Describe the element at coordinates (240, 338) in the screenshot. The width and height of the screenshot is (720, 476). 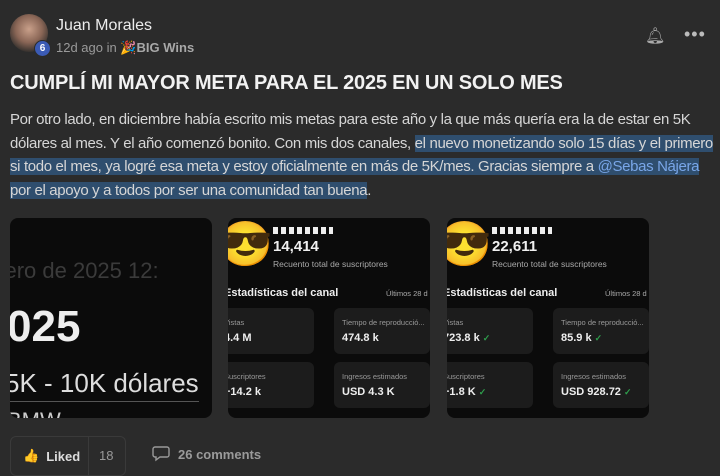
I see `stat-value: 4.4 M` at that location.